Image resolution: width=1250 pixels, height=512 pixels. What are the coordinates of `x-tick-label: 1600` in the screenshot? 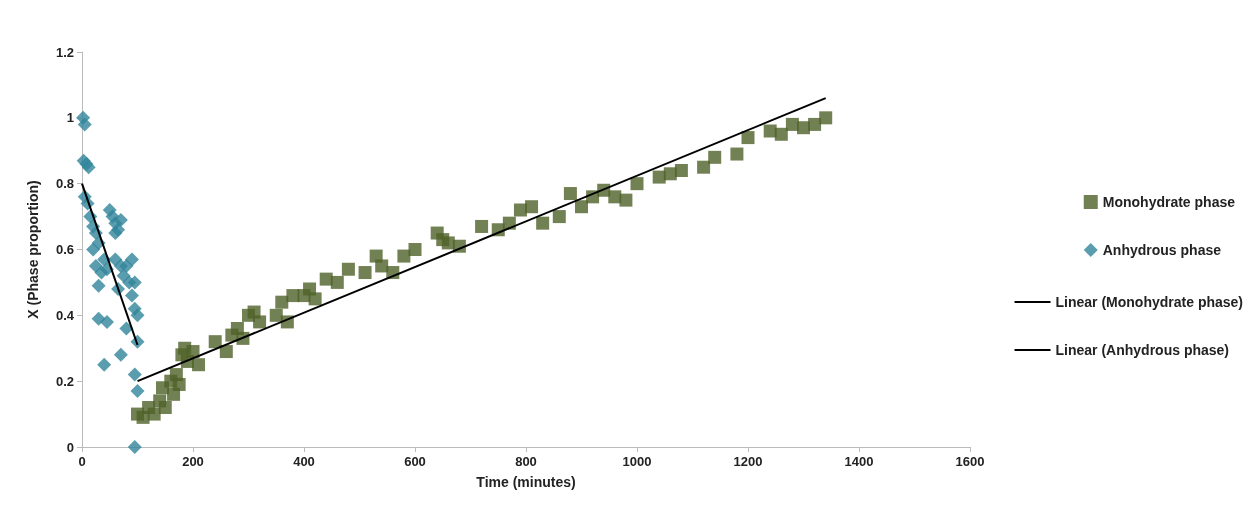 It's located at (970, 461).